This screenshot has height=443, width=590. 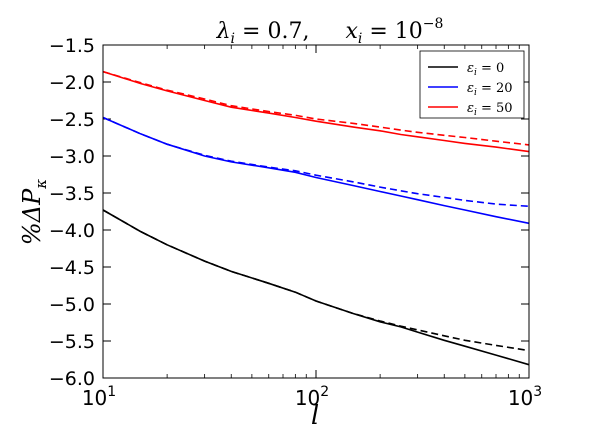 What do you see at coordinates (72, 305) in the screenshot?
I see `y-tick-label: −5.0` at bounding box center [72, 305].